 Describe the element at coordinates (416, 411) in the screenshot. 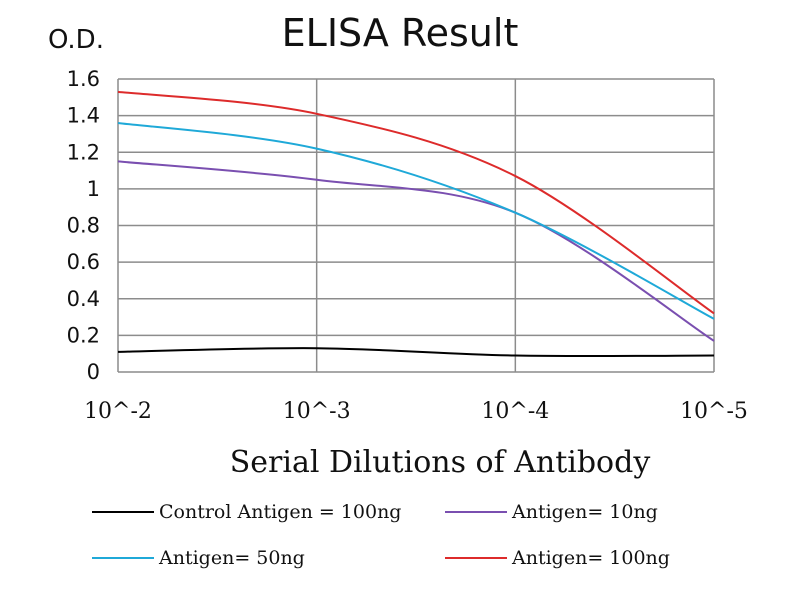

I see `x-tick-labels: 10^-2 10^-3 10^-4 10^-5` at that location.